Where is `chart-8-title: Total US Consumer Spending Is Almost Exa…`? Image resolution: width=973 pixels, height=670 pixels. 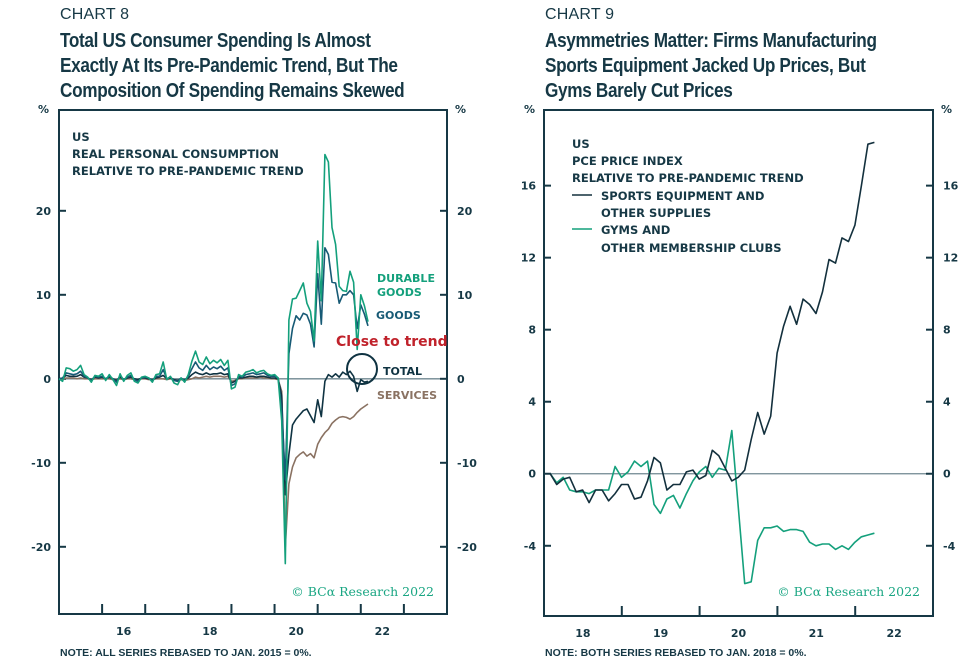
chart-8-title: Total US Consumer Spending Is Almost Exa… is located at coordinates (232, 66).